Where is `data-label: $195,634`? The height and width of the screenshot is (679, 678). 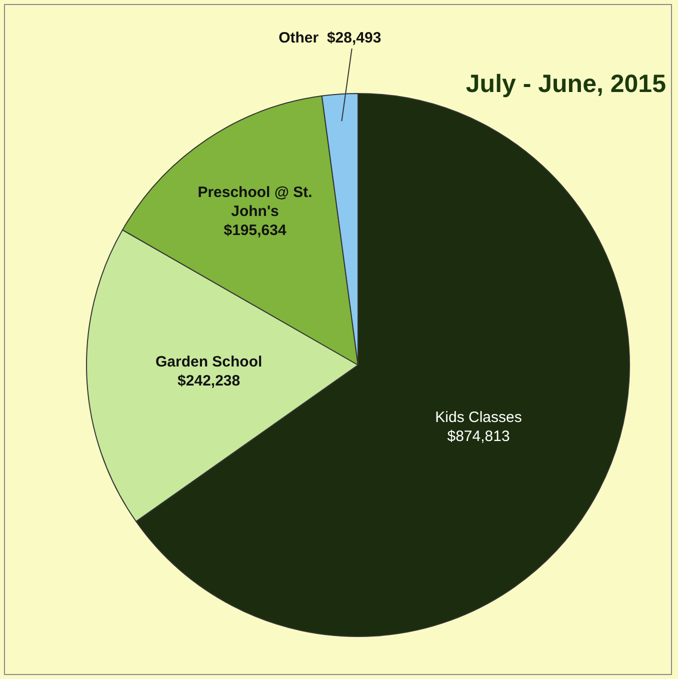 data-label: $195,634 is located at coordinates (255, 230).